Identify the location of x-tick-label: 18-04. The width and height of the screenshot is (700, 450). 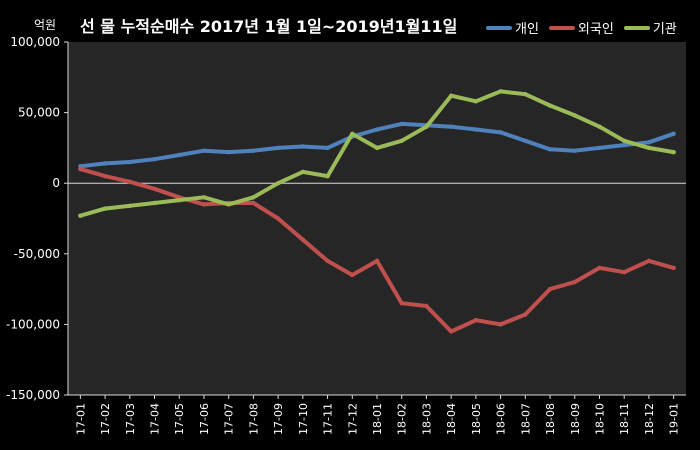
(451, 419).